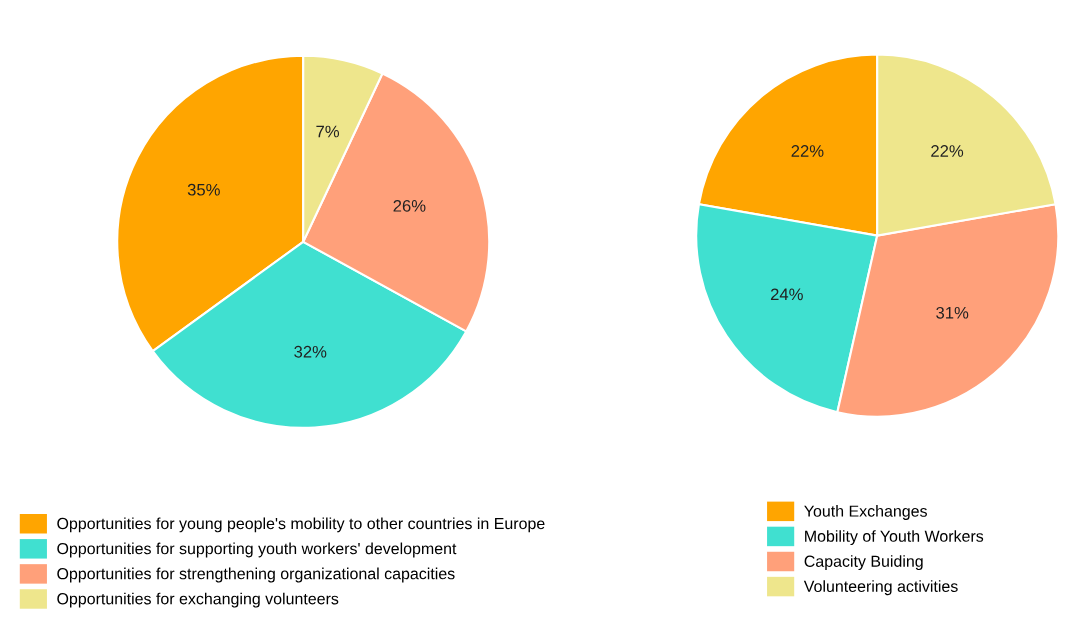 This screenshot has height=620, width=1083. I want to click on data-label: 24%, so click(786, 294).